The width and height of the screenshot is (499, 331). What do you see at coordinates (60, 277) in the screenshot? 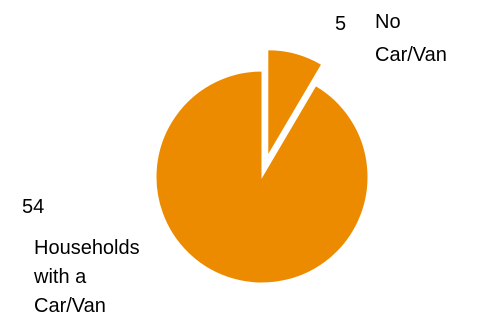
I see `slice-category-label-households-with-car-van: with a` at bounding box center [60, 277].